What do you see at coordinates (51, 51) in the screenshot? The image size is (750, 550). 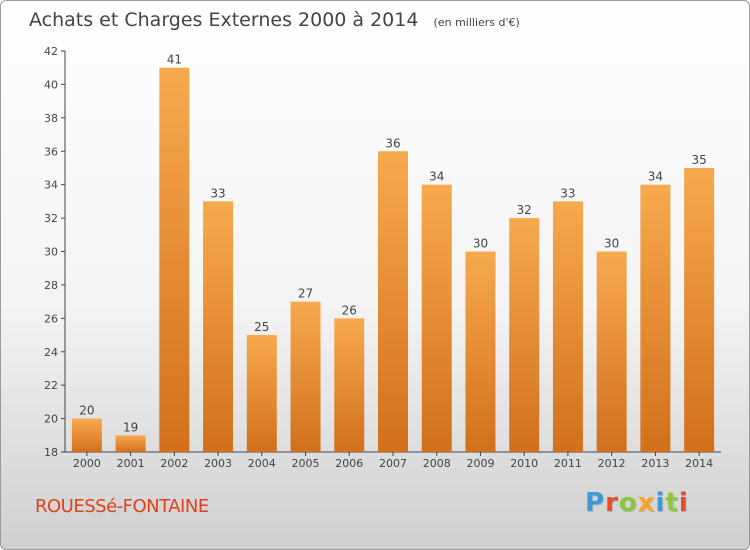 I see `y-tick-label: 42` at bounding box center [51, 51].